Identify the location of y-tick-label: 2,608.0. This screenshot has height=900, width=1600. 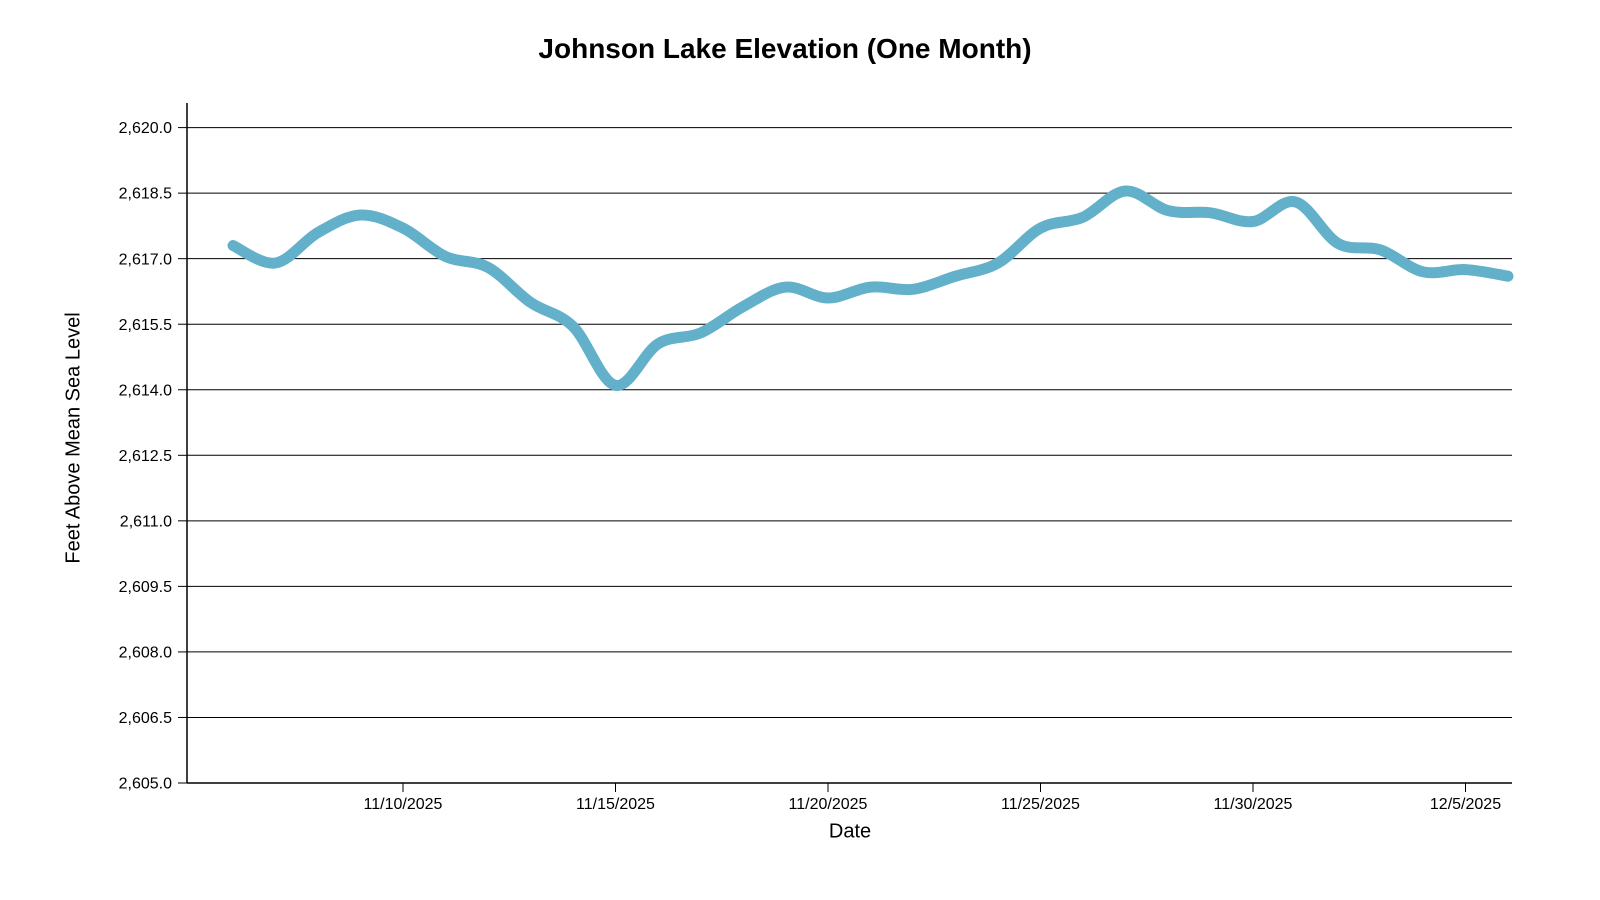
(145, 653).